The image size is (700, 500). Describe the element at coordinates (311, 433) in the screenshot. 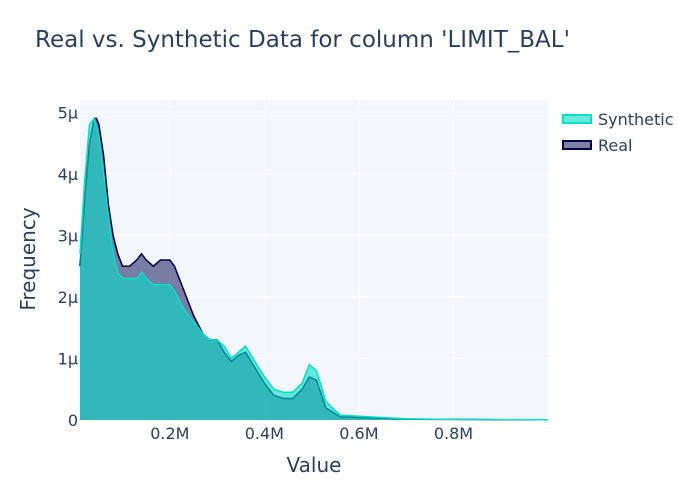

I see `x-tick-labels: 0.2M 0.4M 0.6M 0.8M` at that location.